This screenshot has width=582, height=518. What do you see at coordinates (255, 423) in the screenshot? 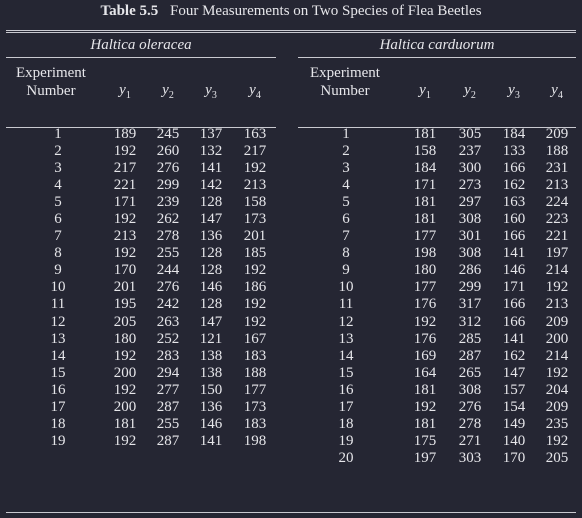
I see `measurement-cell-y4: 183` at bounding box center [255, 423].